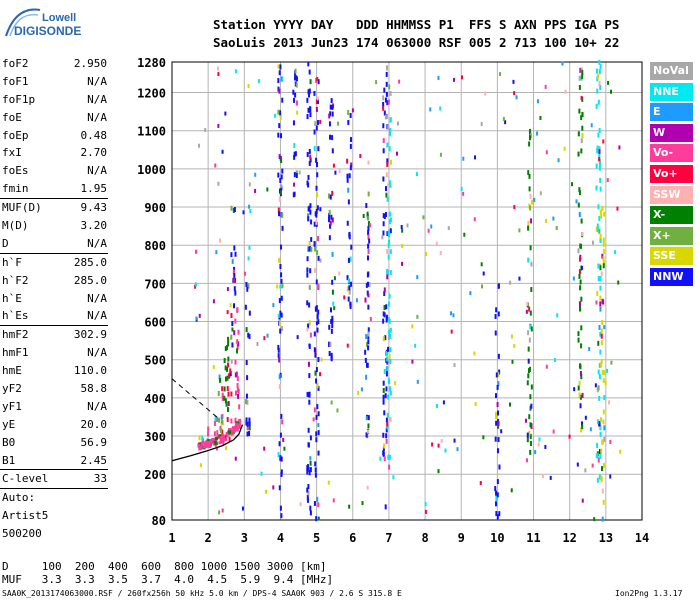 The height and width of the screenshot is (600, 700). I want to click on x-tick-label: 4, so click(280, 538).